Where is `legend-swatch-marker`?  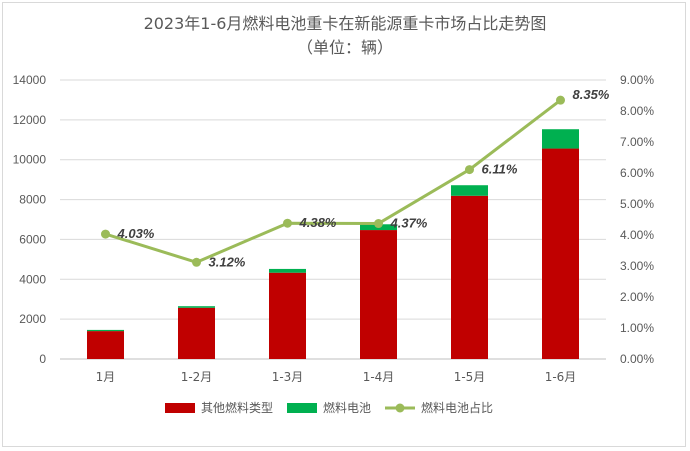 legend-swatch-marker is located at coordinates (400, 408).